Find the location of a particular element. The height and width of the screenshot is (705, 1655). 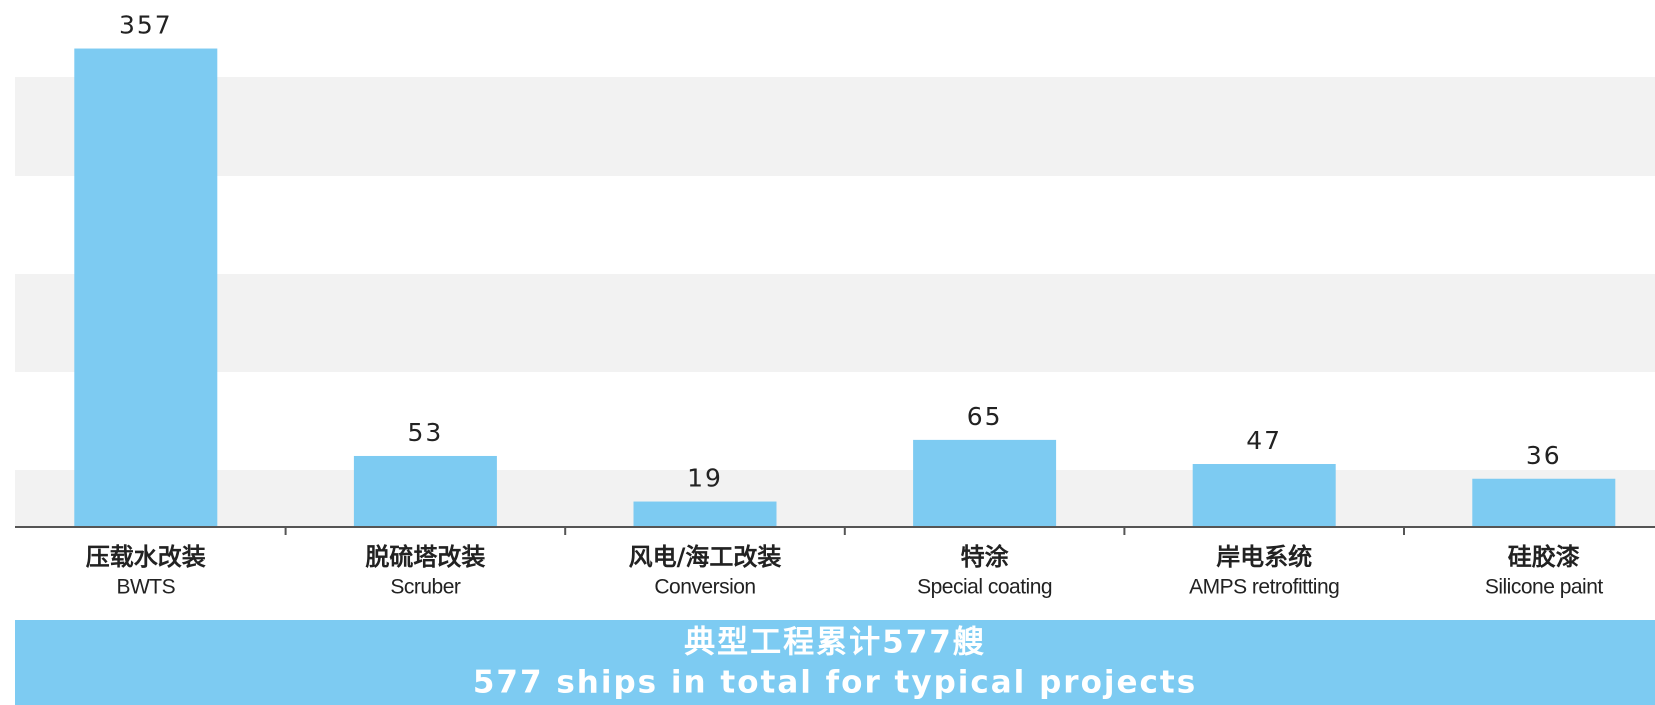

value-label: 53 is located at coordinates (425, 432).